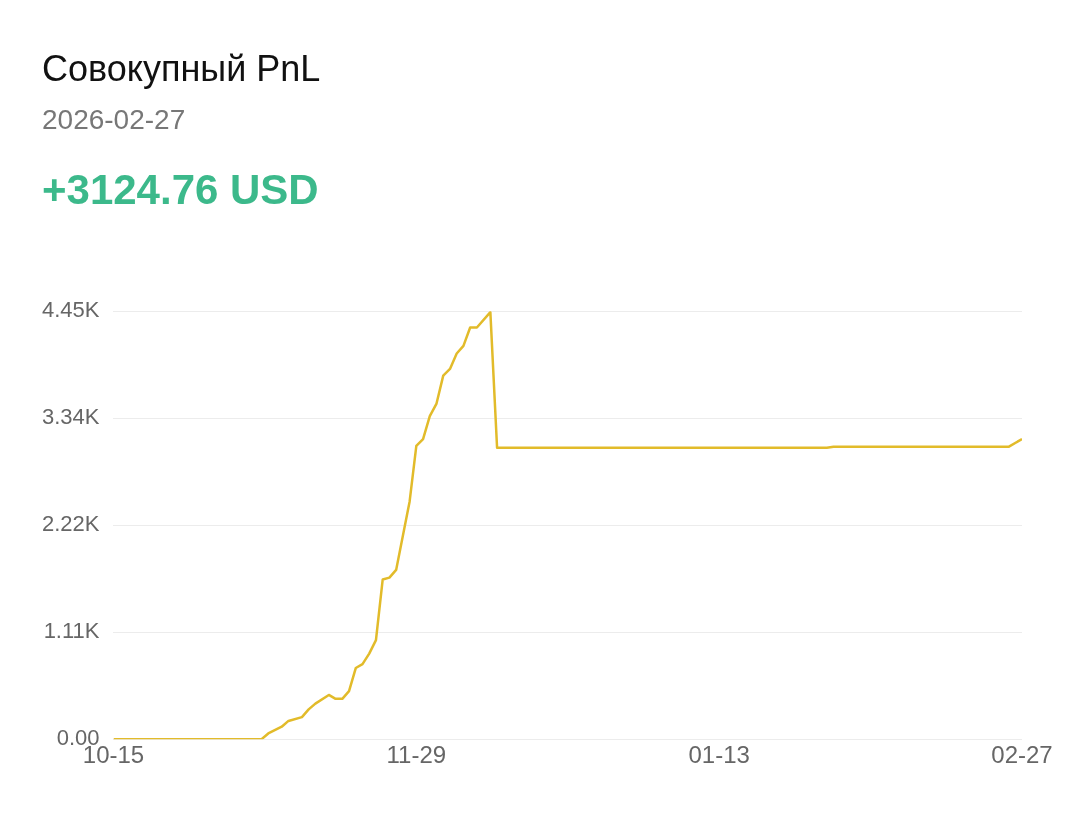  Describe the element at coordinates (70, 417) in the screenshot. I see `y-tick-label: 3.34K` at that location.